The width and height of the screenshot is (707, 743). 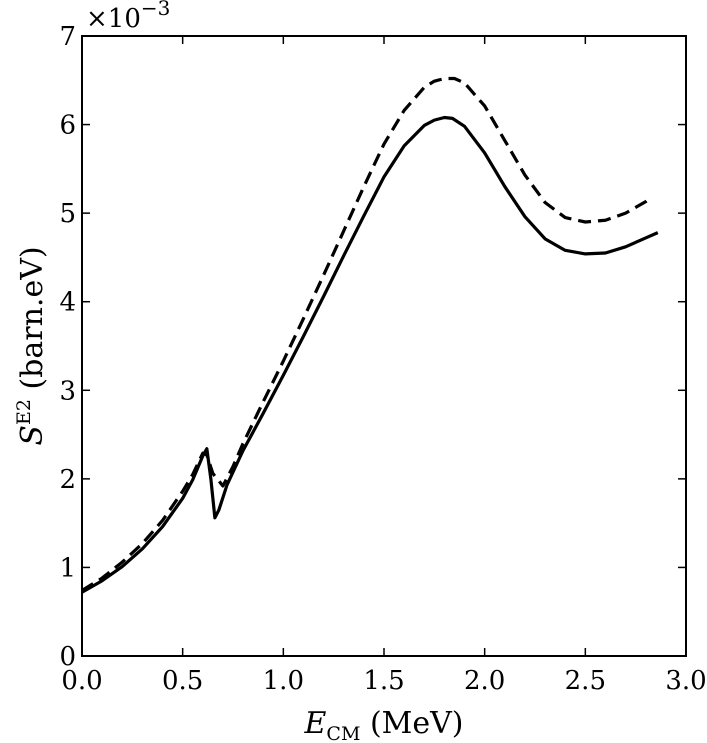 I want to click on x-tick-label: 3.0, so click(x=685, y=681).